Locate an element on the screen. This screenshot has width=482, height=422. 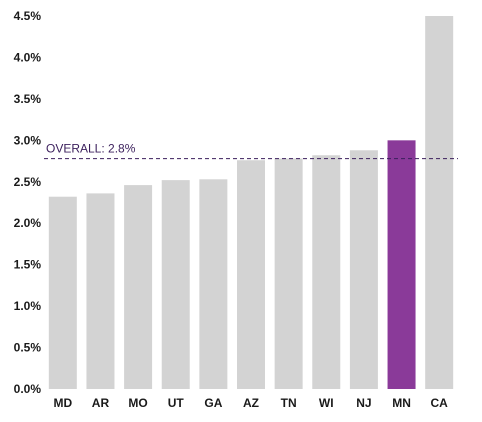
y-tick-label: 0.5% is located at coordinates (28, 348).